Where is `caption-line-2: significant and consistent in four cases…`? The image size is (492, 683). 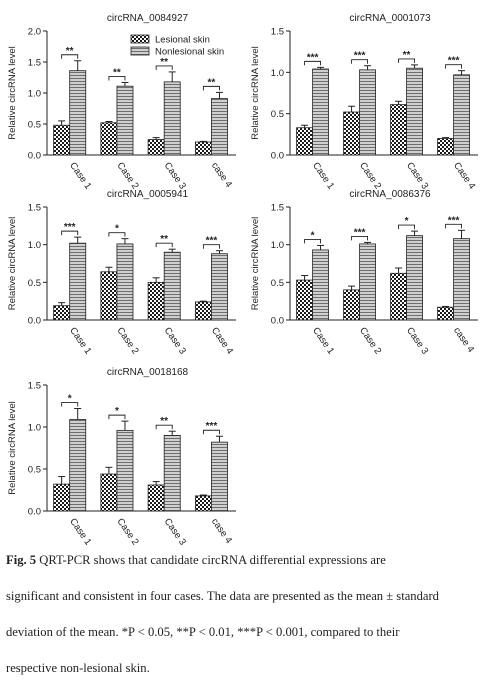 caption-line-2: significant and consistent in four cases… is located at coordinates (222, 596).